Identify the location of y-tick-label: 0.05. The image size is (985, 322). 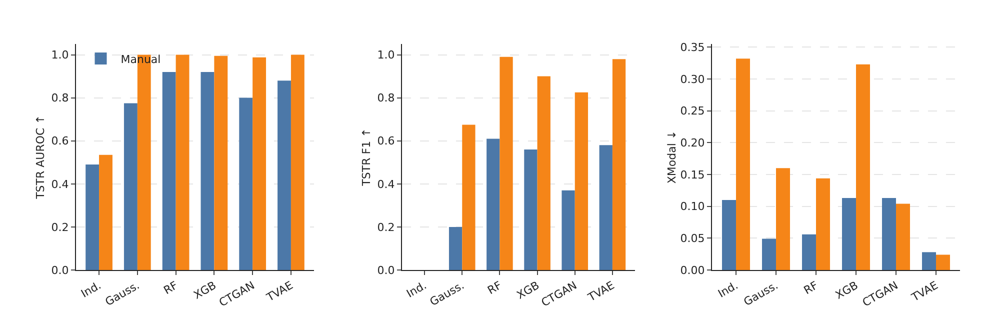
(692, 239).